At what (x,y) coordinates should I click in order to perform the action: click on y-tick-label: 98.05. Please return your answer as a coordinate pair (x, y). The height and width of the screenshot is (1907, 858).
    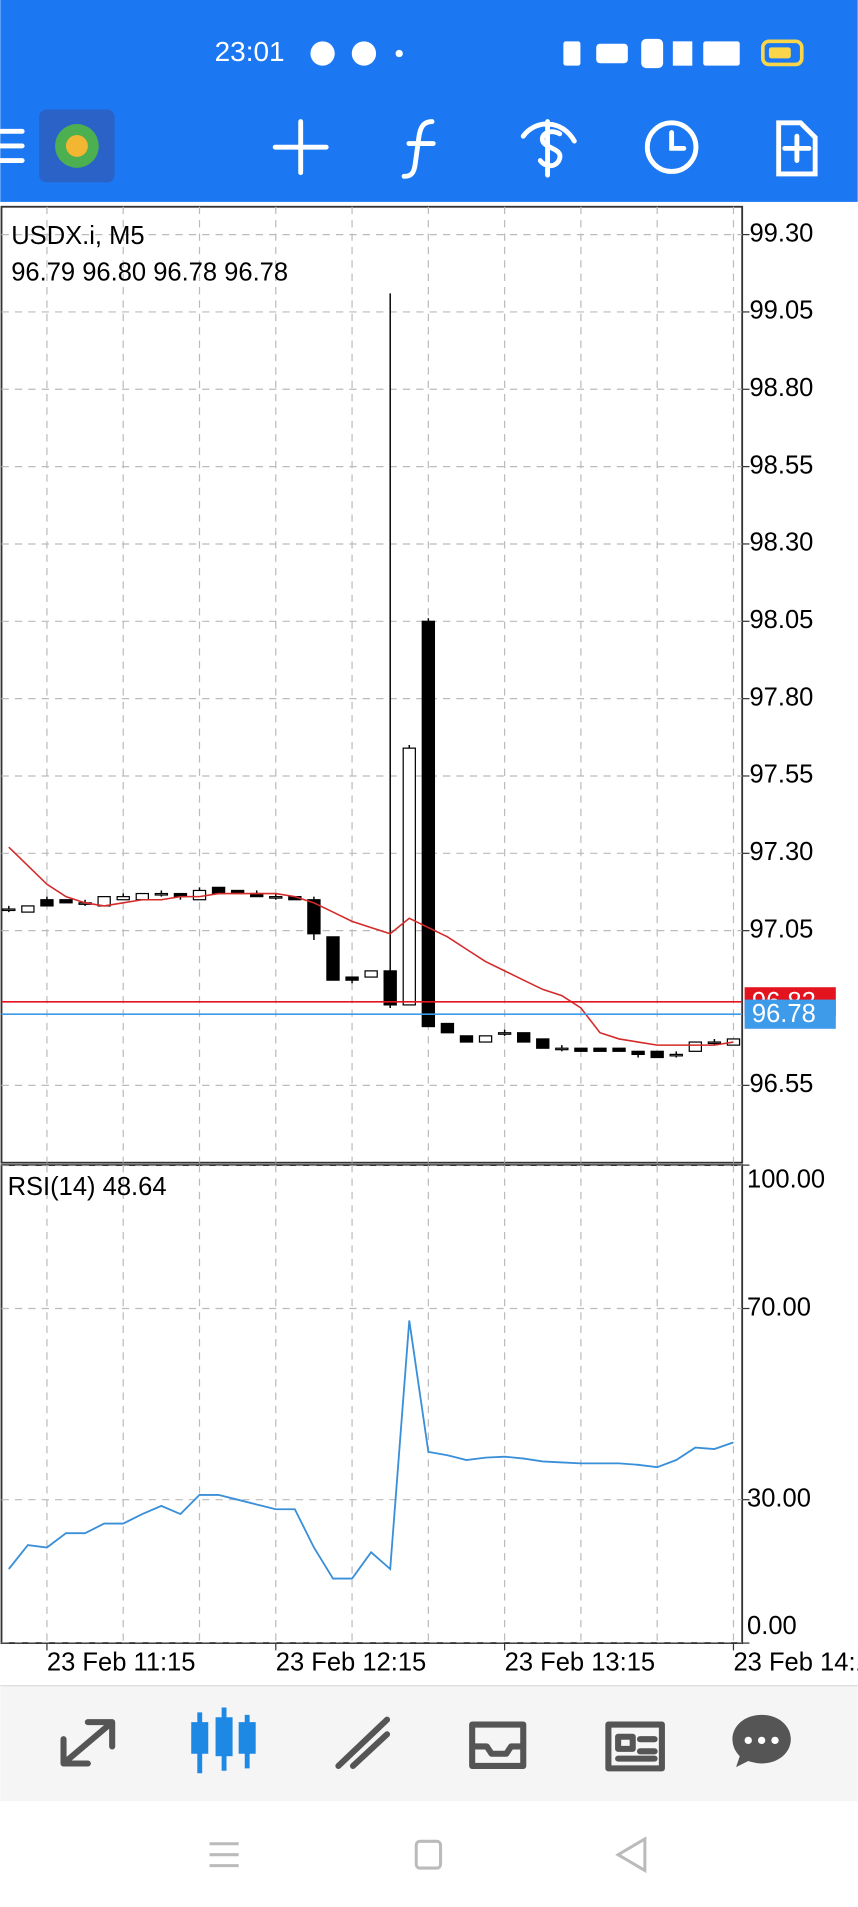
    Looking at the image, I should click on (781, 620).